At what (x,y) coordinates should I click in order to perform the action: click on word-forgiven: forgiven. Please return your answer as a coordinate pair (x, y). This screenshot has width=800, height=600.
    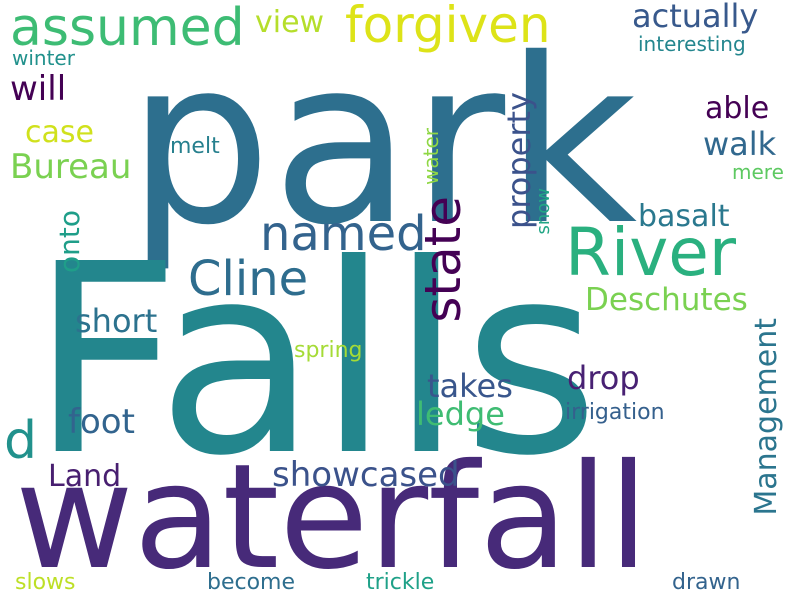
    Looking at the image, I should click on (448, 27).